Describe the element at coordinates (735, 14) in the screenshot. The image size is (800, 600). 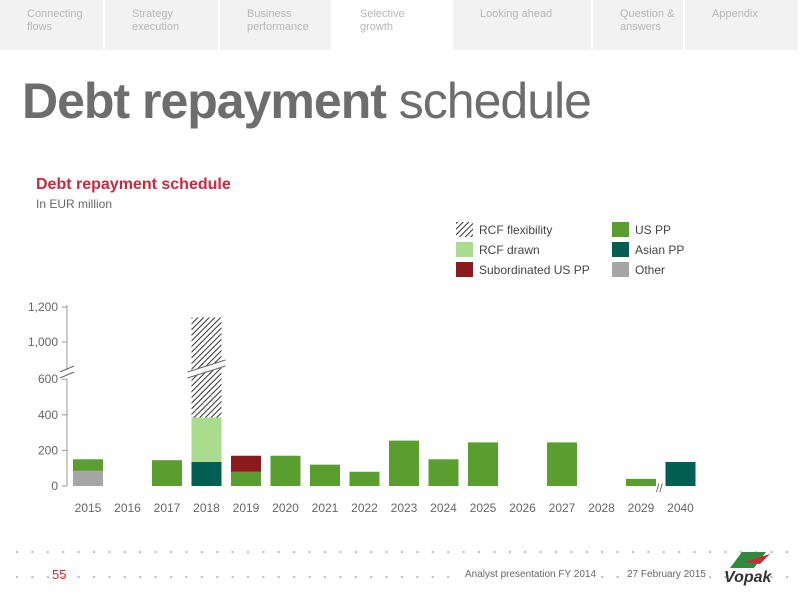
I see `nav-tab-label: Appendix` at that location.